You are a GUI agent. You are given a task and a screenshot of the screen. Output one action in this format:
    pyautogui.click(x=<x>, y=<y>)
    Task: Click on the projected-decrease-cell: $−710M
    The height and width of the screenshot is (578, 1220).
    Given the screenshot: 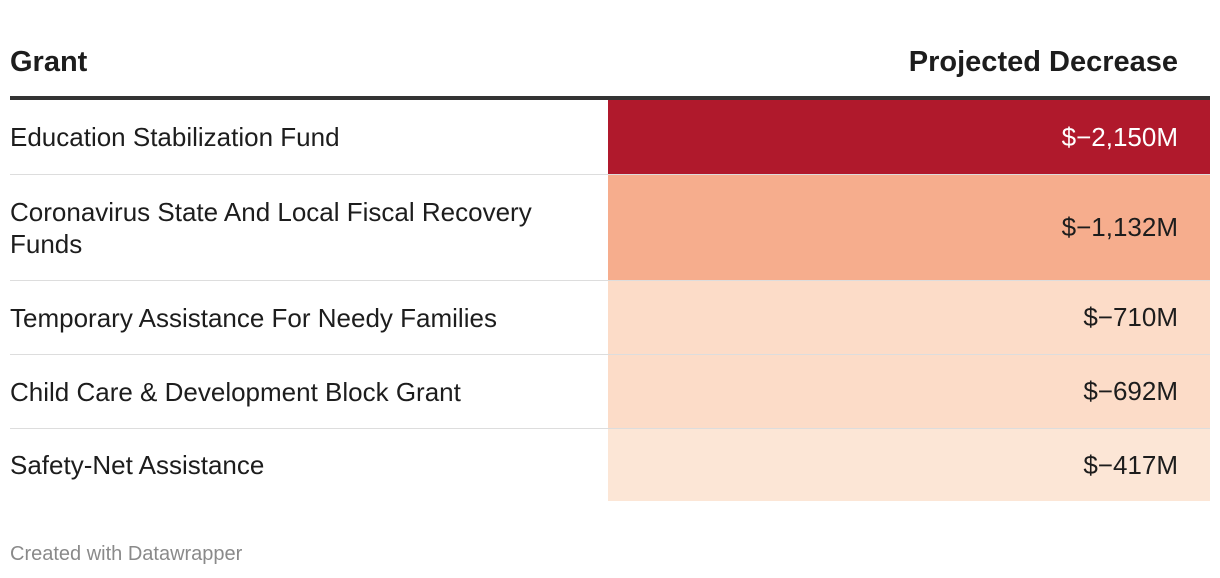 What is the action you would take?
    pyautogui.click(x=909, y=317)
    